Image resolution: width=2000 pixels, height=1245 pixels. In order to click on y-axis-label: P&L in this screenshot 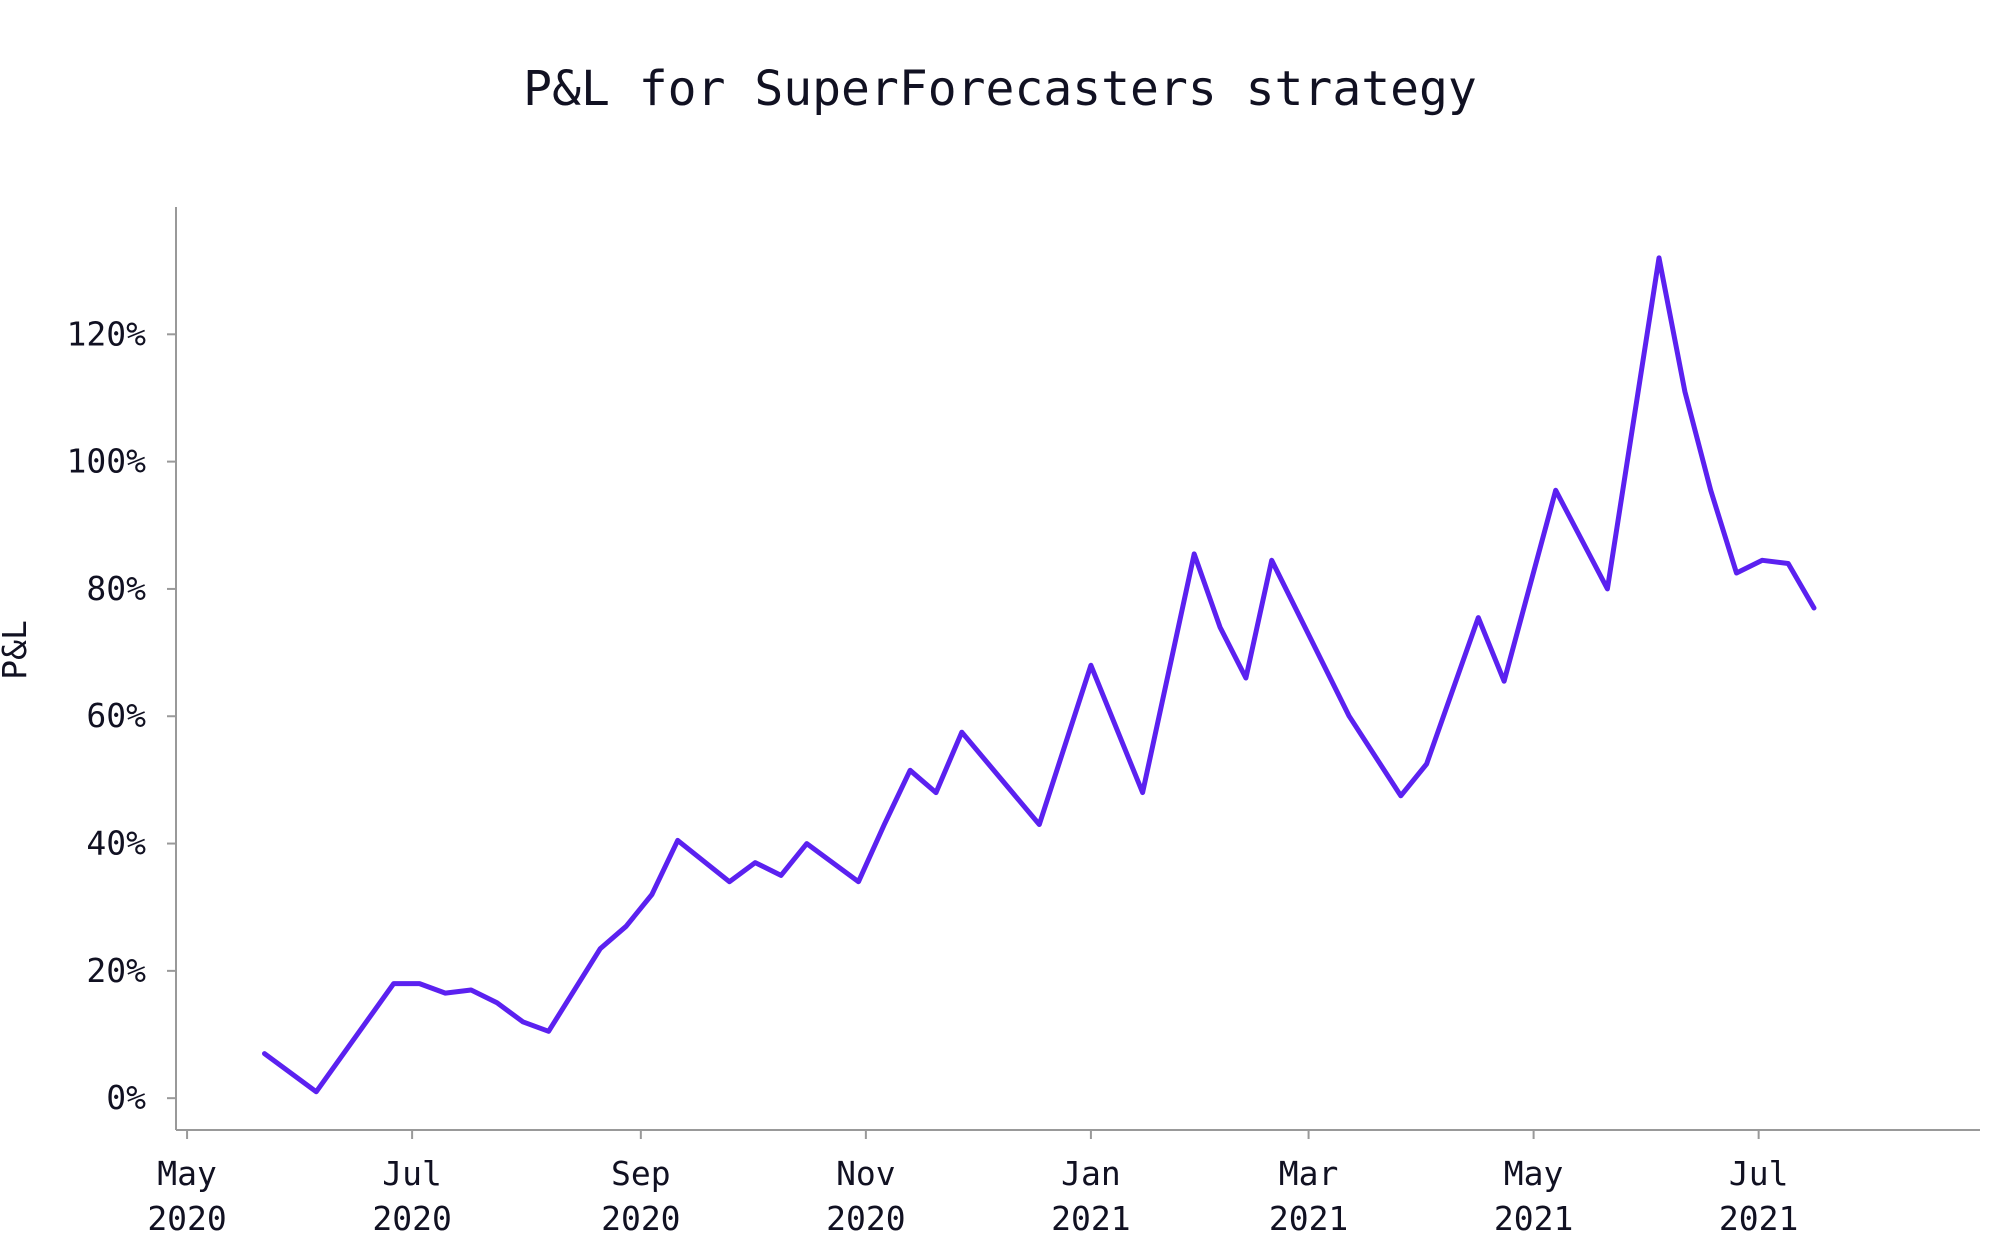, I will do `click(17, 650)`.